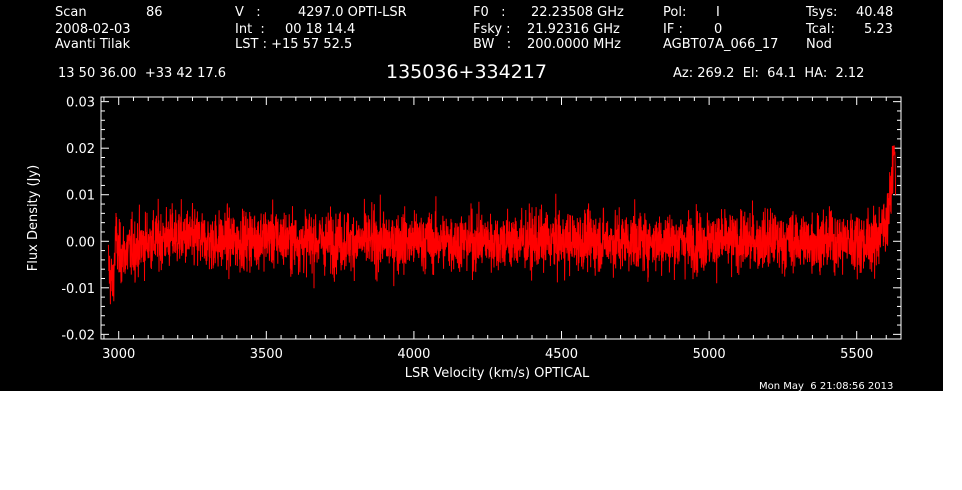  What do you see at coordinates (78, 289) in the screenshot?
I see `y-tick-label: -0.01` at bounding box center [78, 289].